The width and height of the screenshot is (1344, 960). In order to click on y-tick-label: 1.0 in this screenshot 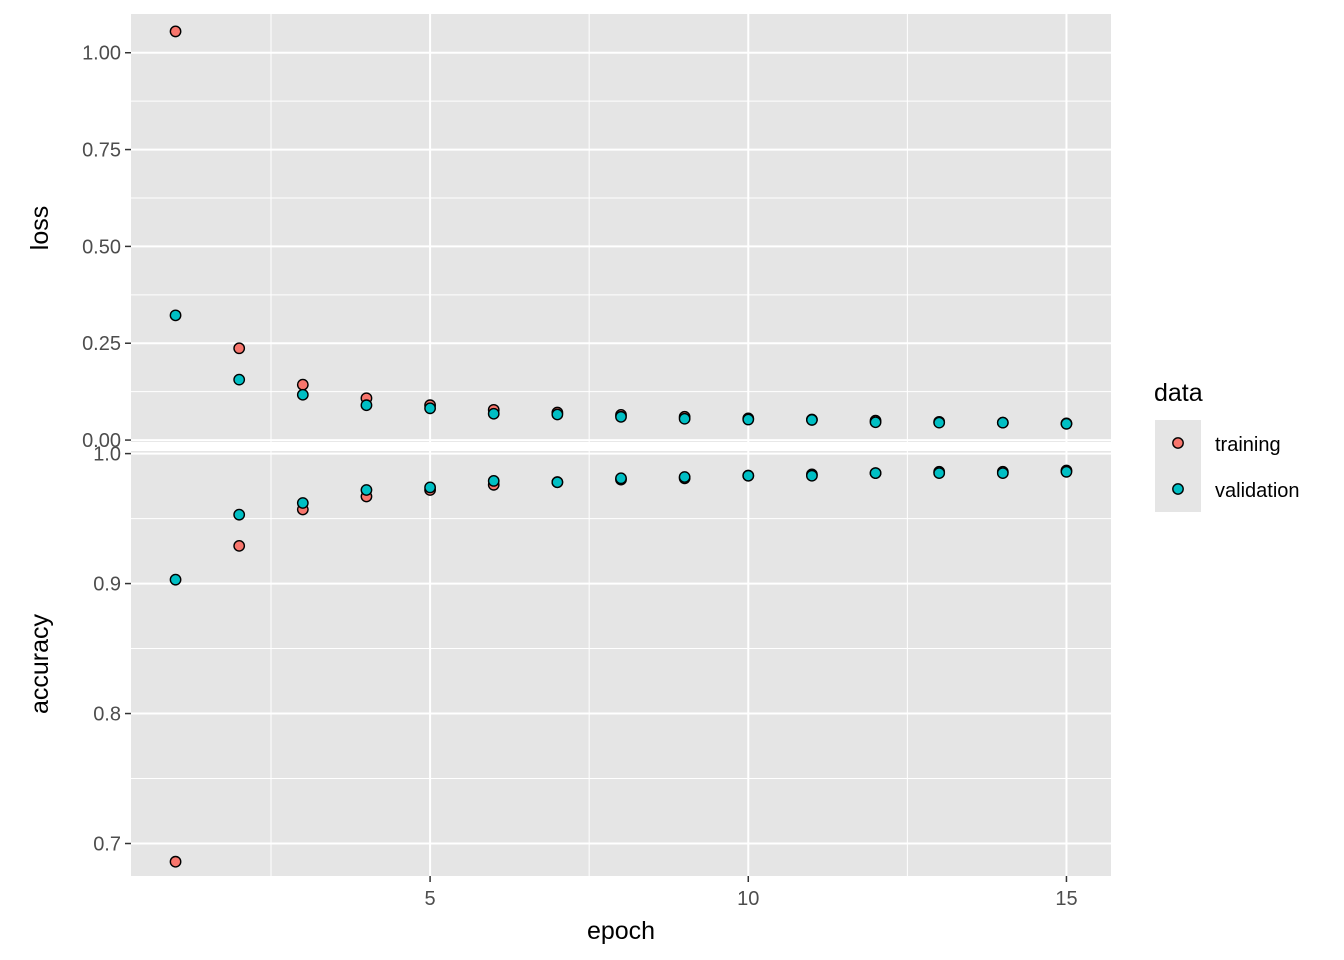, I will do `click(107, 455)`.